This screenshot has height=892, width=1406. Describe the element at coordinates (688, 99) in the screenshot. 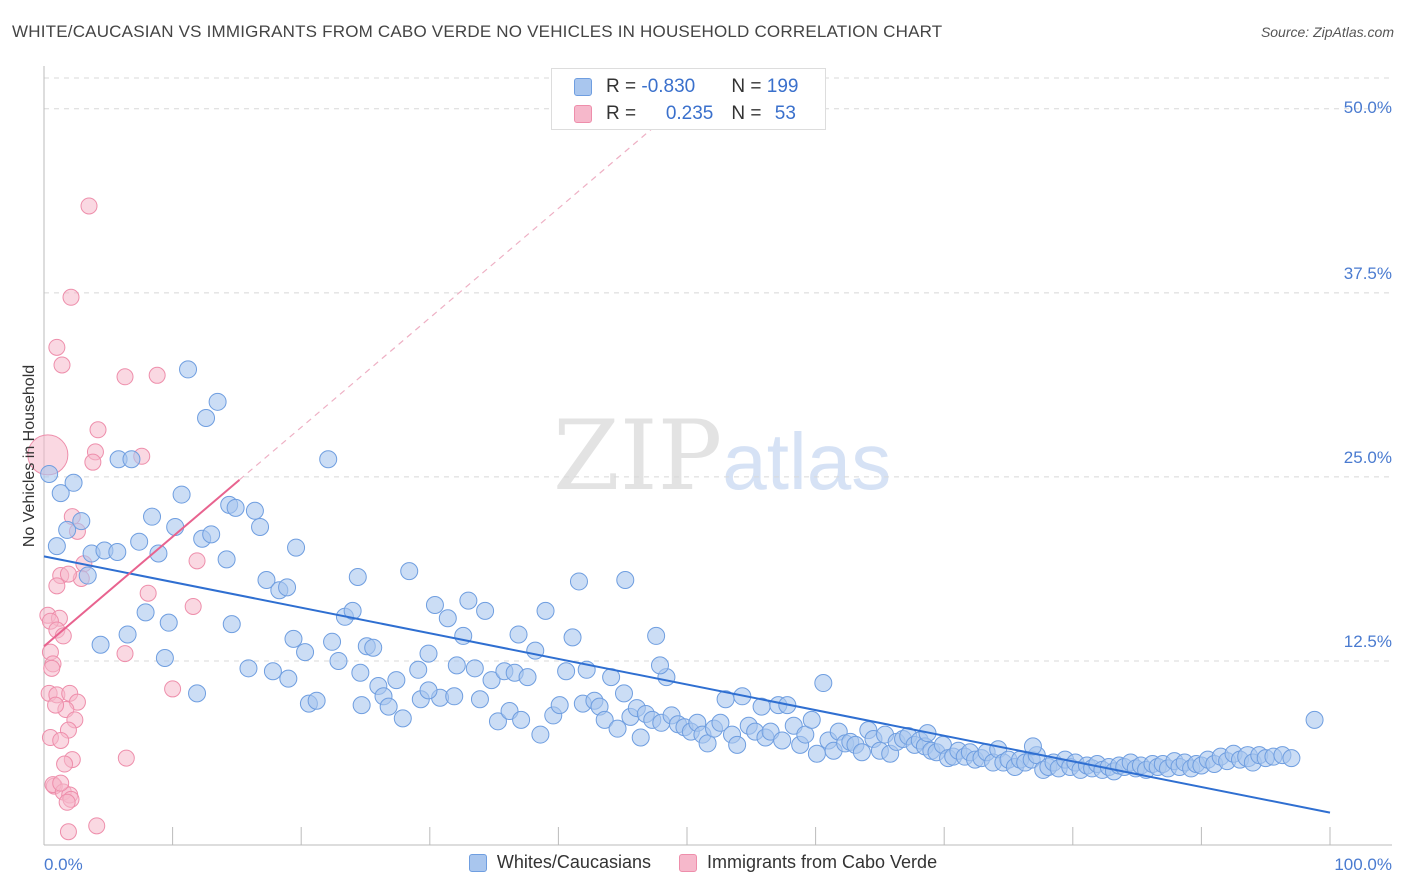

I see `stats-legend: R = -0.830 N = 199 R = 0.235 N = 53` at that location.